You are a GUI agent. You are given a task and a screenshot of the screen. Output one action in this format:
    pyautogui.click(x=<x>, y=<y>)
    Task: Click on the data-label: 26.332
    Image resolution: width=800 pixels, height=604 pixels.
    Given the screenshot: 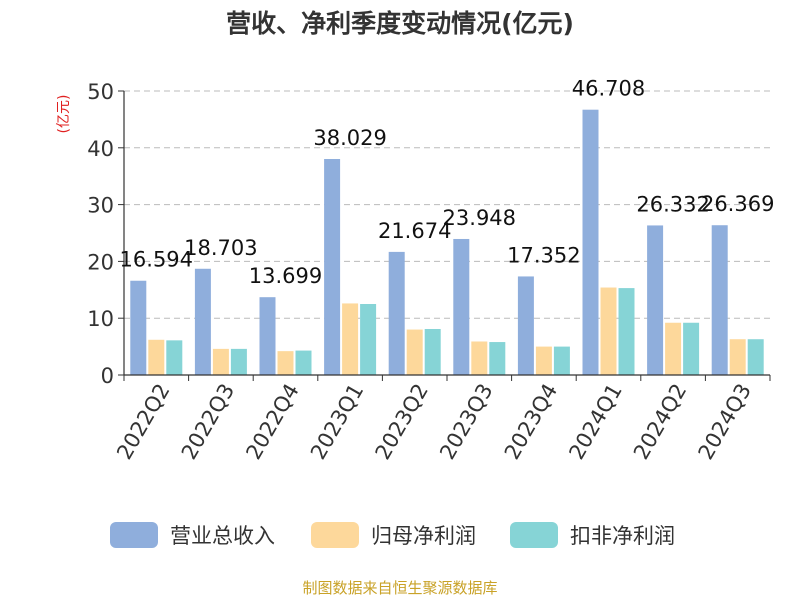 What is the action you would take?
    pyautogui.click(x=672, y=204)
    